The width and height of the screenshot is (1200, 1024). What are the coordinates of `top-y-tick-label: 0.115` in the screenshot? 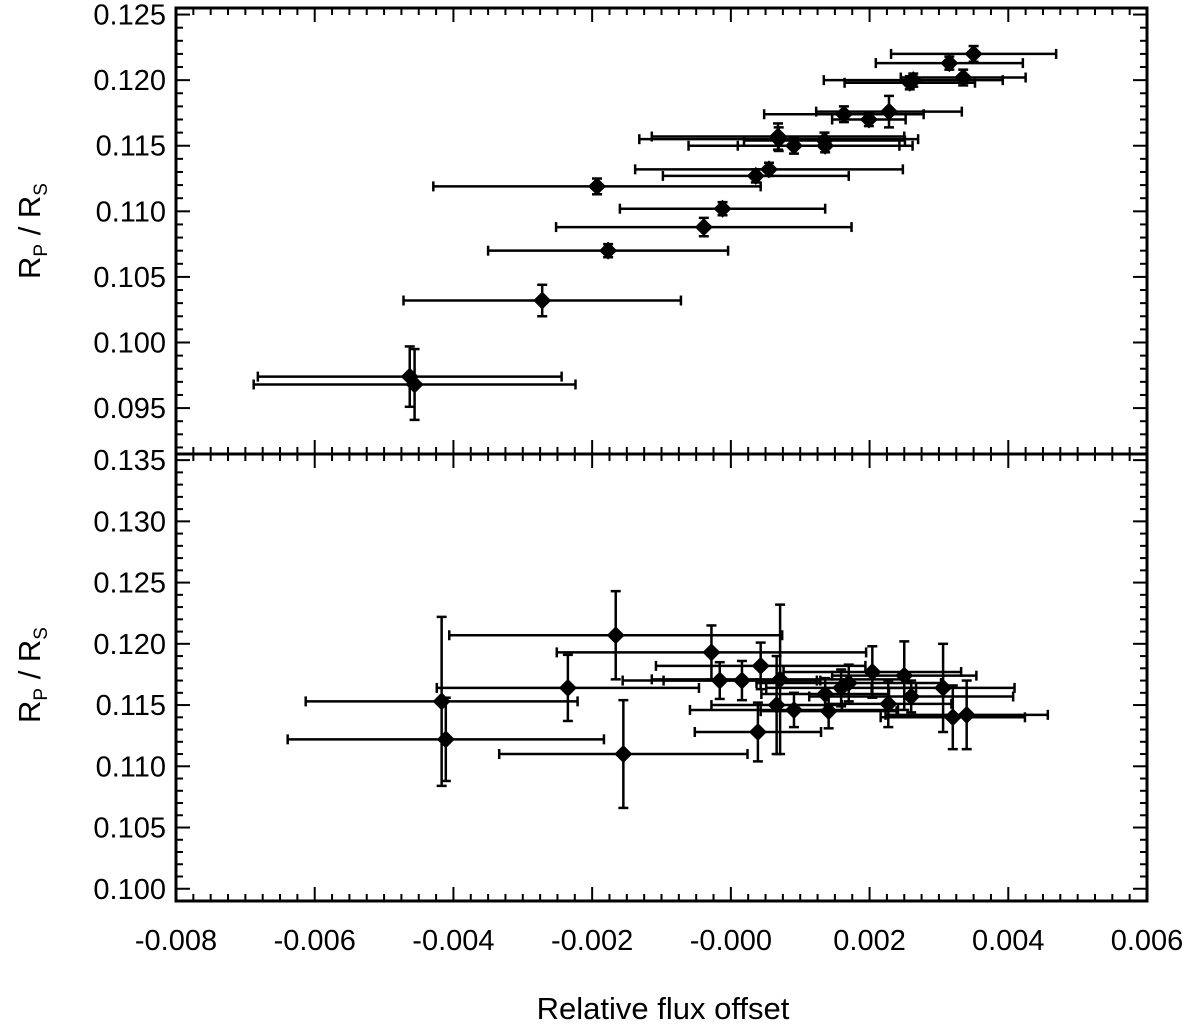 It's located at (131, 147).